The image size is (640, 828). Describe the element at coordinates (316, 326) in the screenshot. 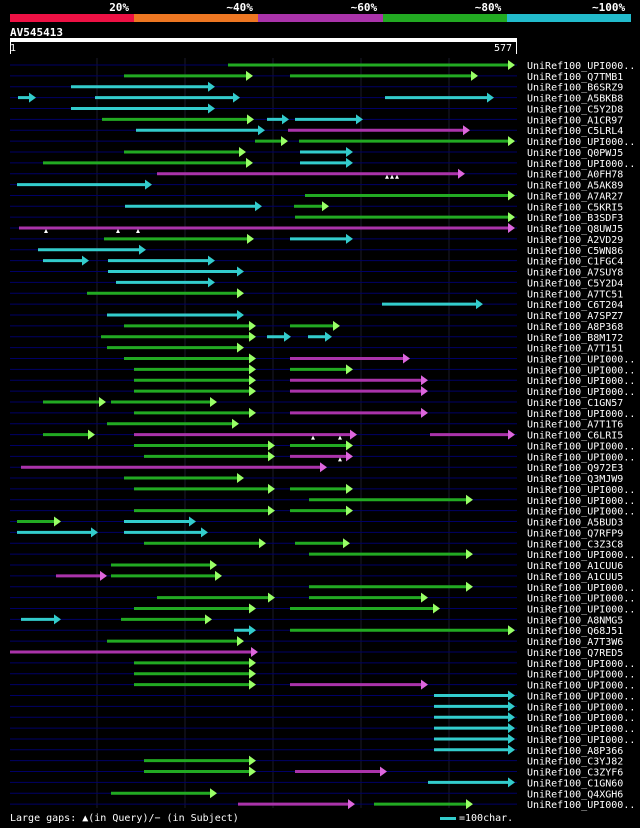

I see `hit-row: UniRef100_A8P368` at that location.